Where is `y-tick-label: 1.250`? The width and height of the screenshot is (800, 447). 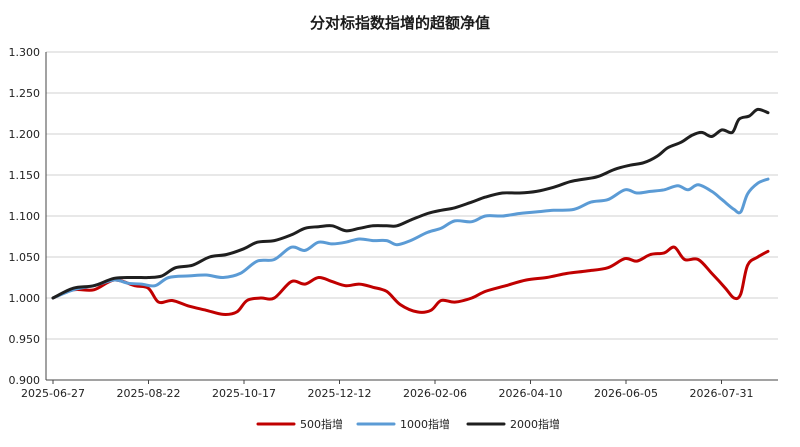
y-tick-label: 1.250 is located at coordinates (25, 93).